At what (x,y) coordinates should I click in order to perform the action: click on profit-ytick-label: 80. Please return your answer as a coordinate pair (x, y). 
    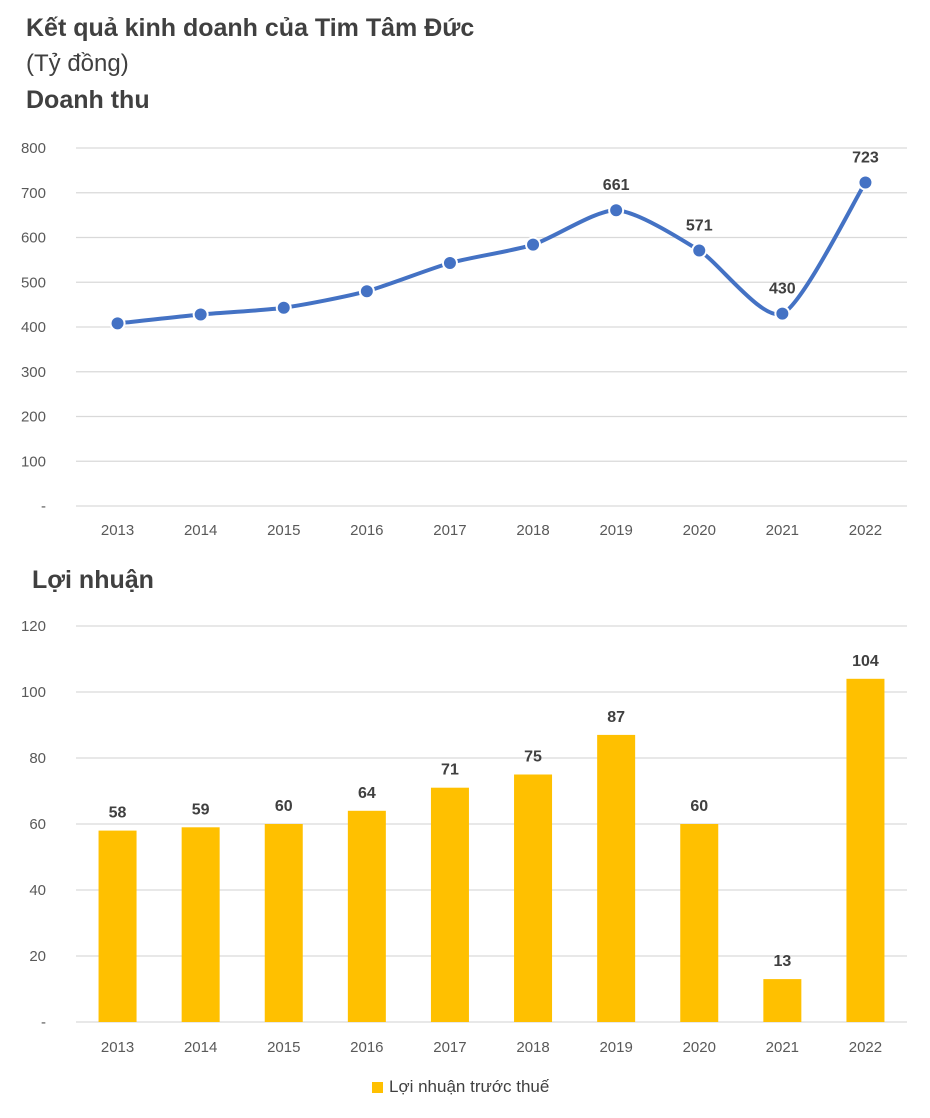
    Looking at the image, I should click on (37, 758).